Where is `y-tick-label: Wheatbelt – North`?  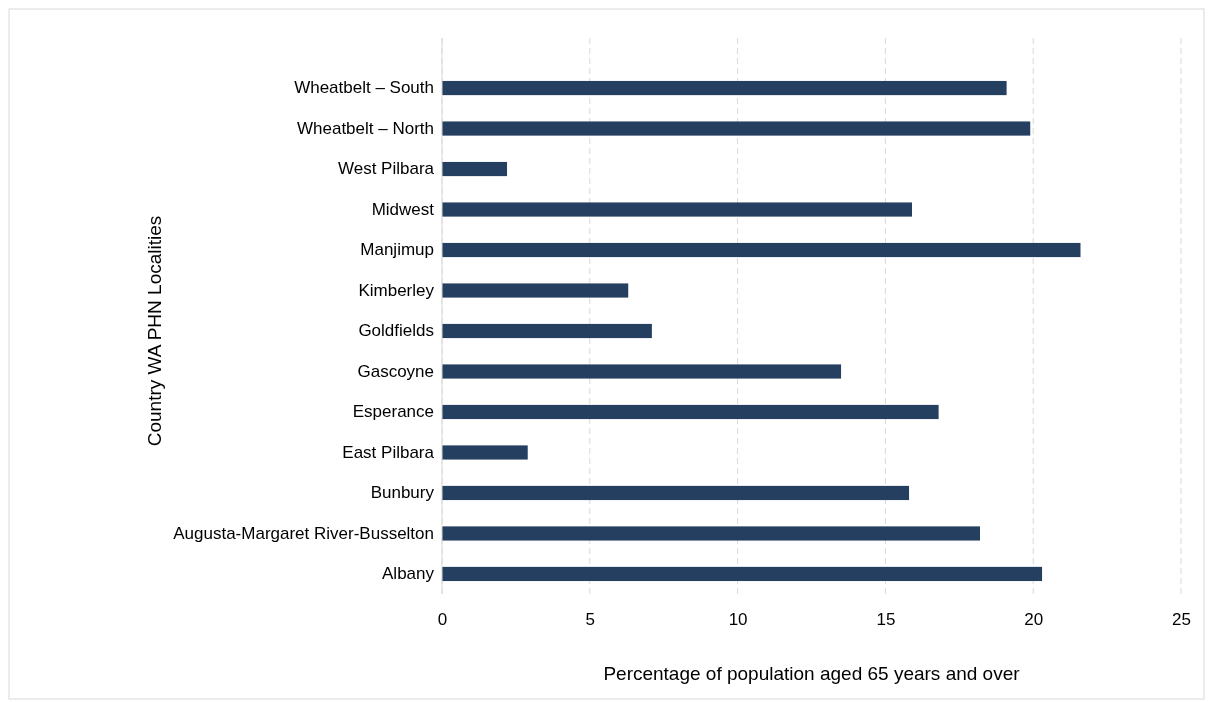
y-tick-label: Wheatbelt – North is located at coordinates (365, 128).